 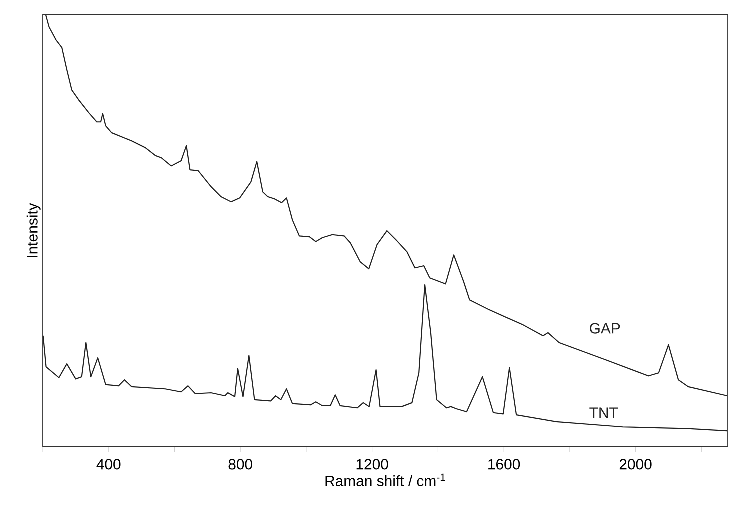 What do you see at coordinates (386, 480) in the screenshot?
I see `x-axis-title: Raman shift / cm$^{-1}$` at bounding box center [386, 480].